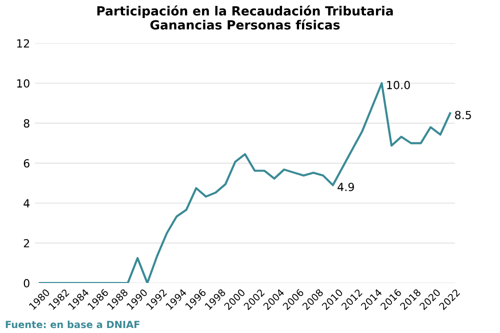  Describe the element at coordinates (27, 123) in the screenshot. I see `y-tick-label: 8` at that location.